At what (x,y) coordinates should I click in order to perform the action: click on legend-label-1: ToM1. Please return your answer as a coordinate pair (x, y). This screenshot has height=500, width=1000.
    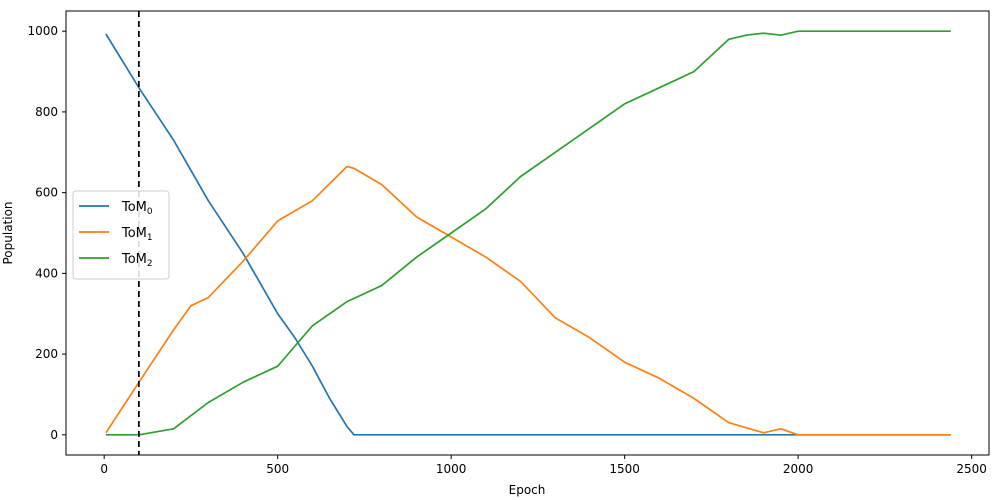
    Looking at the image, I should click on (137, 234).